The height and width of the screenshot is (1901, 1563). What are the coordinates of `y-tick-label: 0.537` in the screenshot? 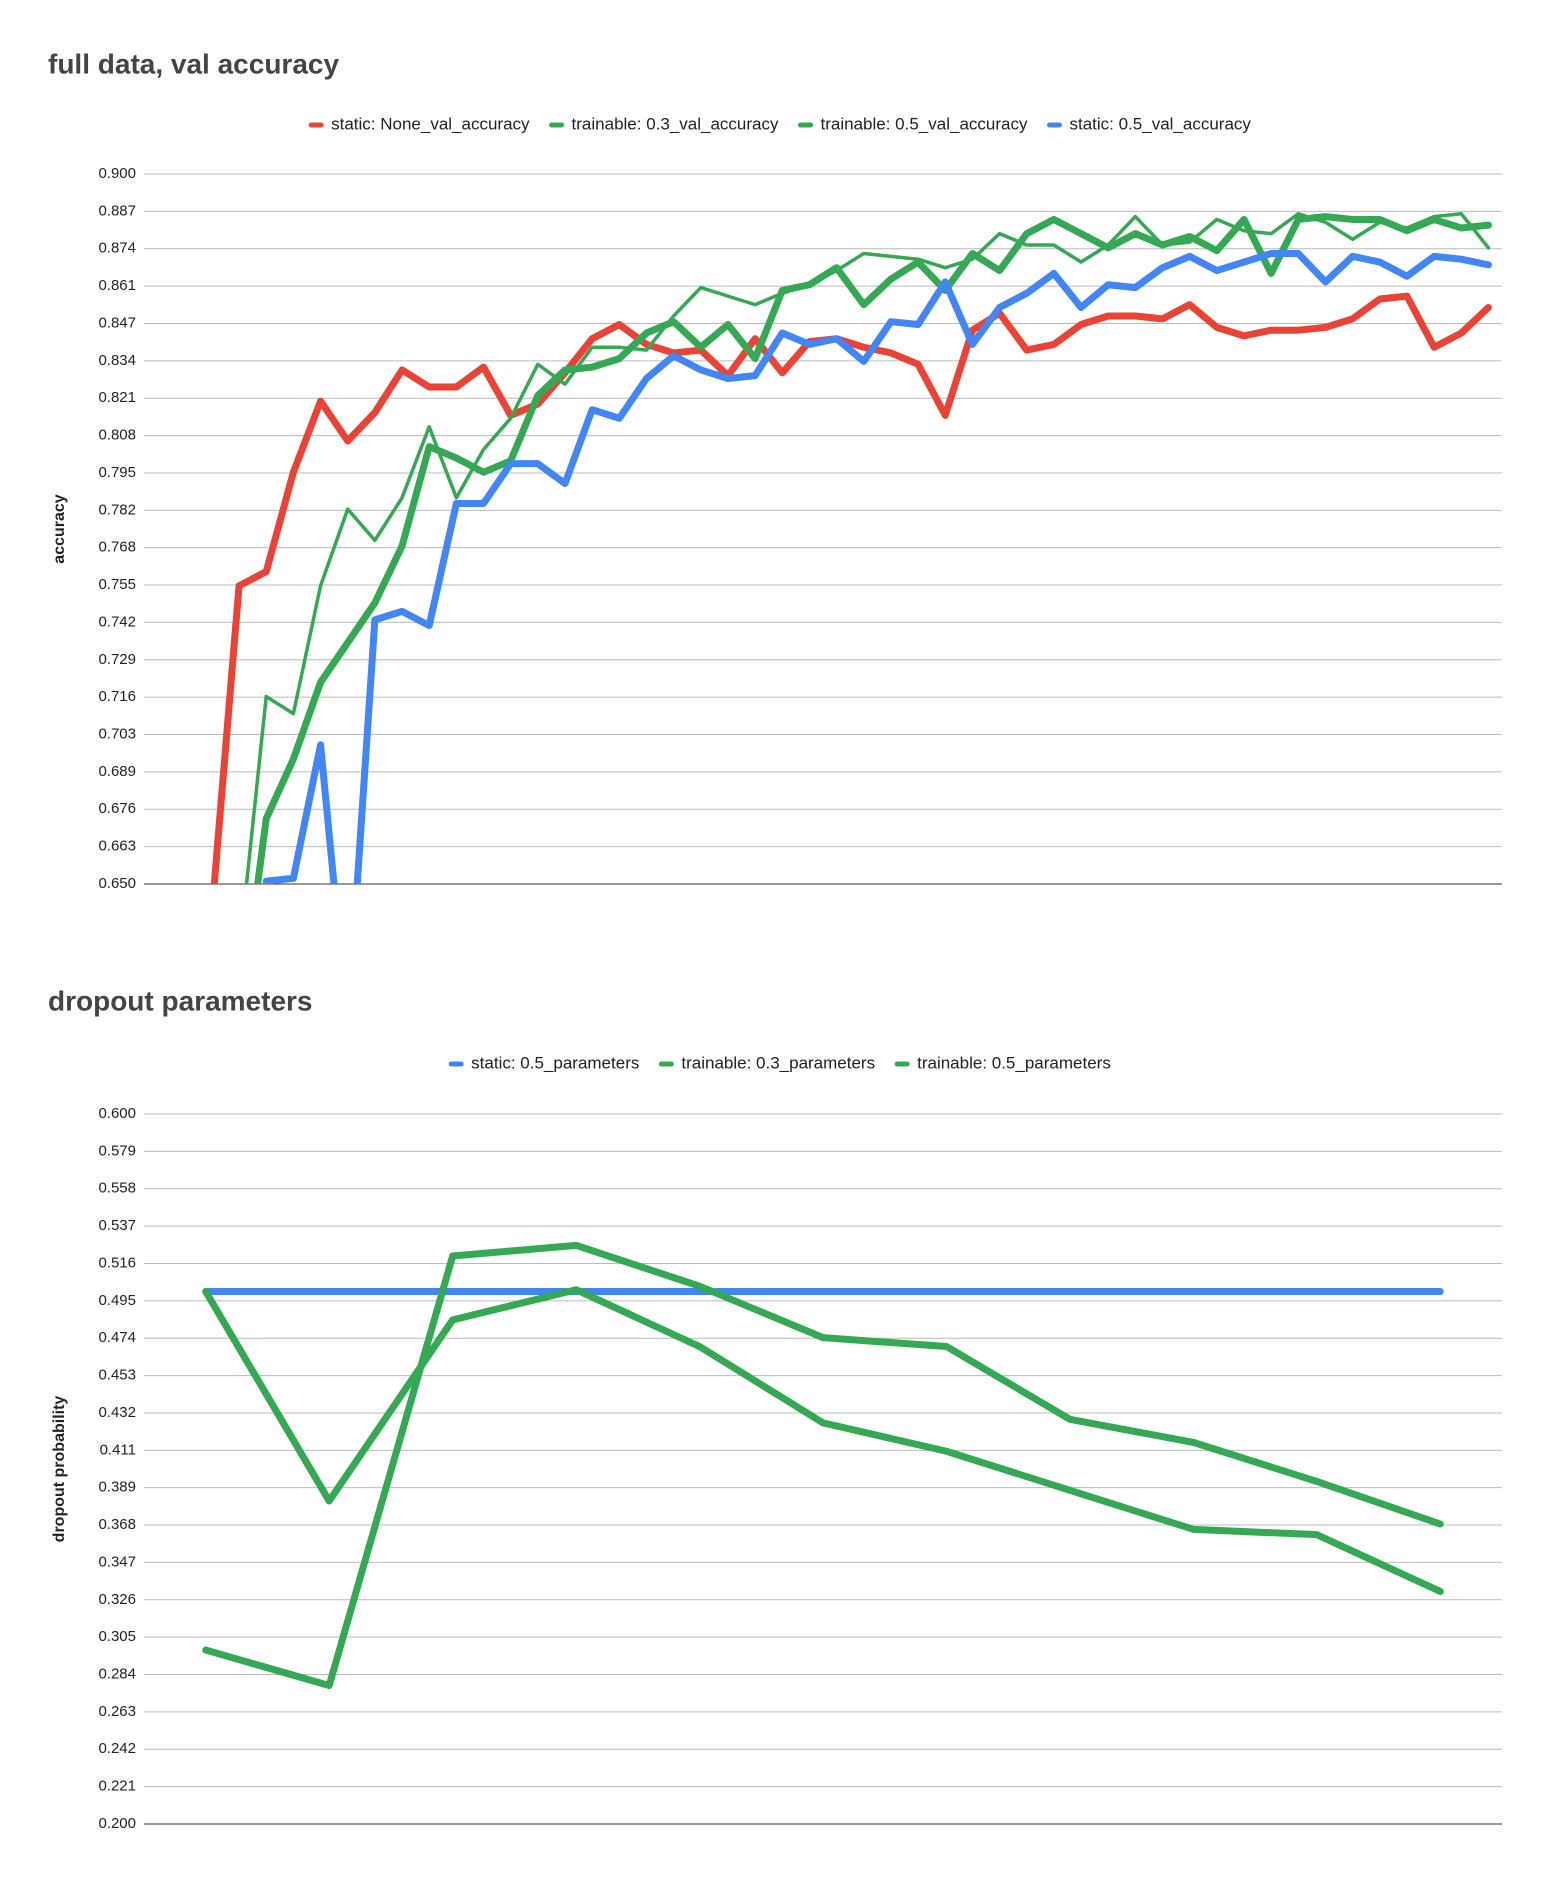 It's located at (117, 1225).